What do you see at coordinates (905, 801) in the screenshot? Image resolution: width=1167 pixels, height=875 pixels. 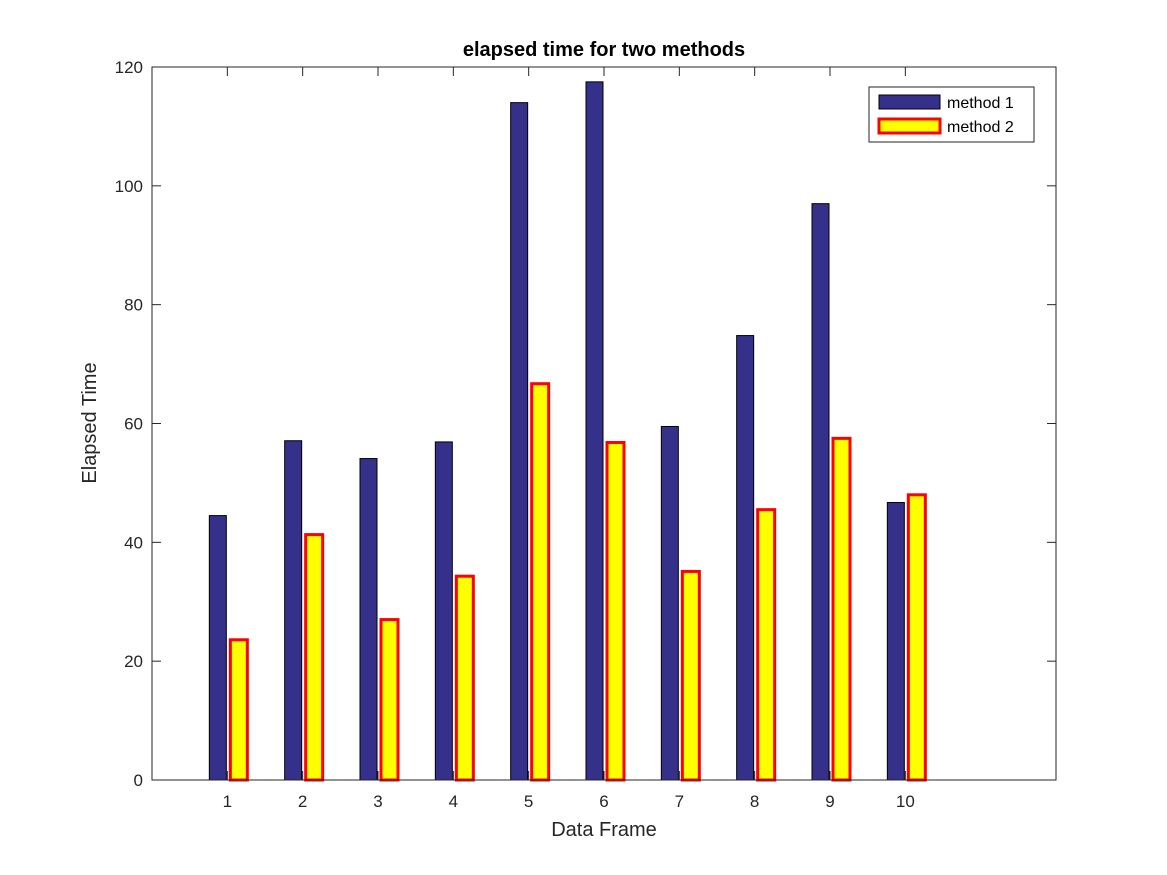 I see `x-tick-label: 10` at bounding box center [905, 801].